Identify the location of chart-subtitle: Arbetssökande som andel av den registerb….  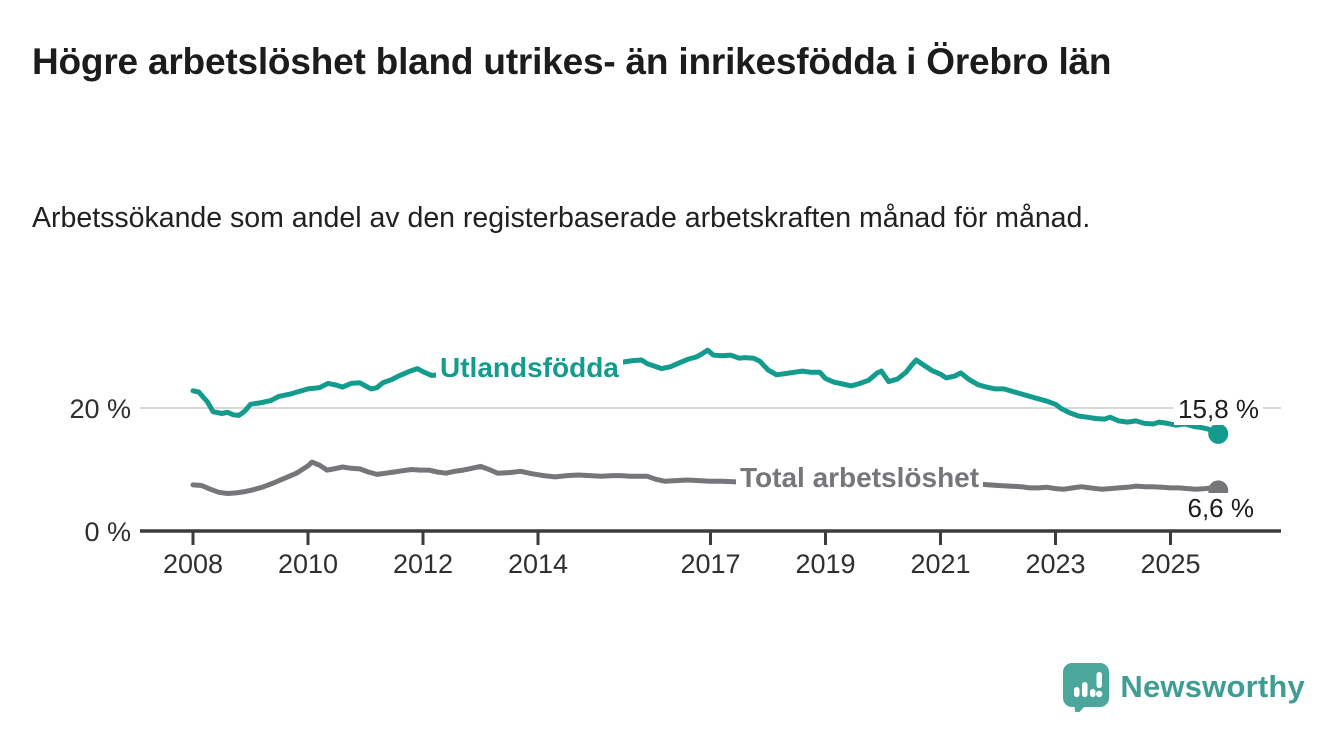
(561, 218).